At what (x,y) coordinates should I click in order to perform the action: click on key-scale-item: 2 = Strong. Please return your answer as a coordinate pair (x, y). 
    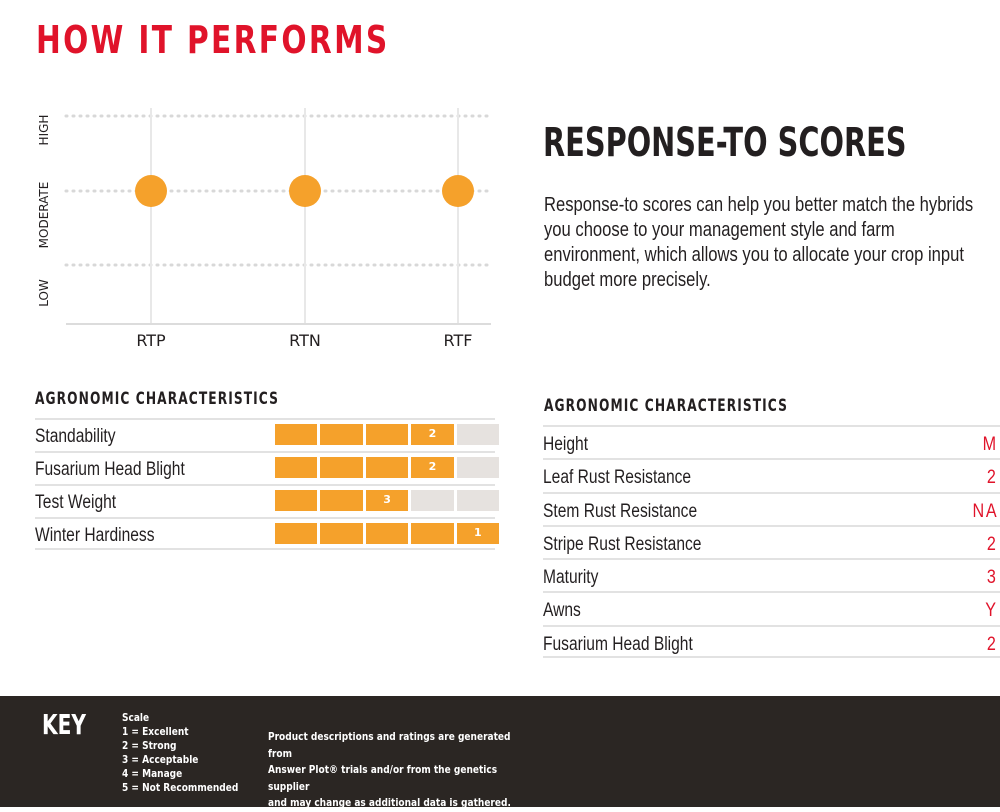
    Looking at the image, I should click on (149, 745).